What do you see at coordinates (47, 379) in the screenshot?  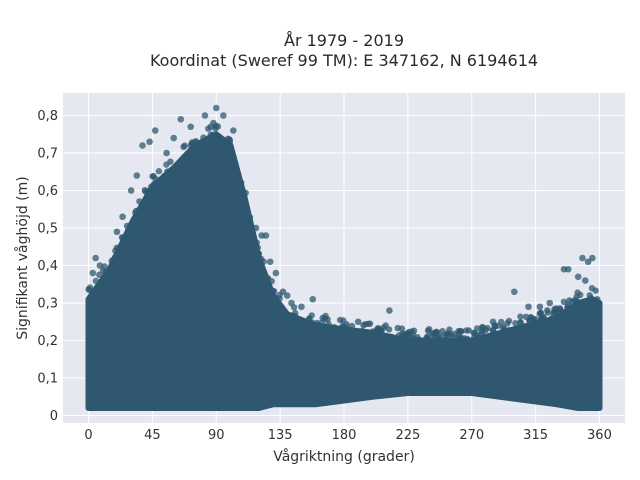 I see `y-tick-label: 0,1` at bounding box center [47, 379].